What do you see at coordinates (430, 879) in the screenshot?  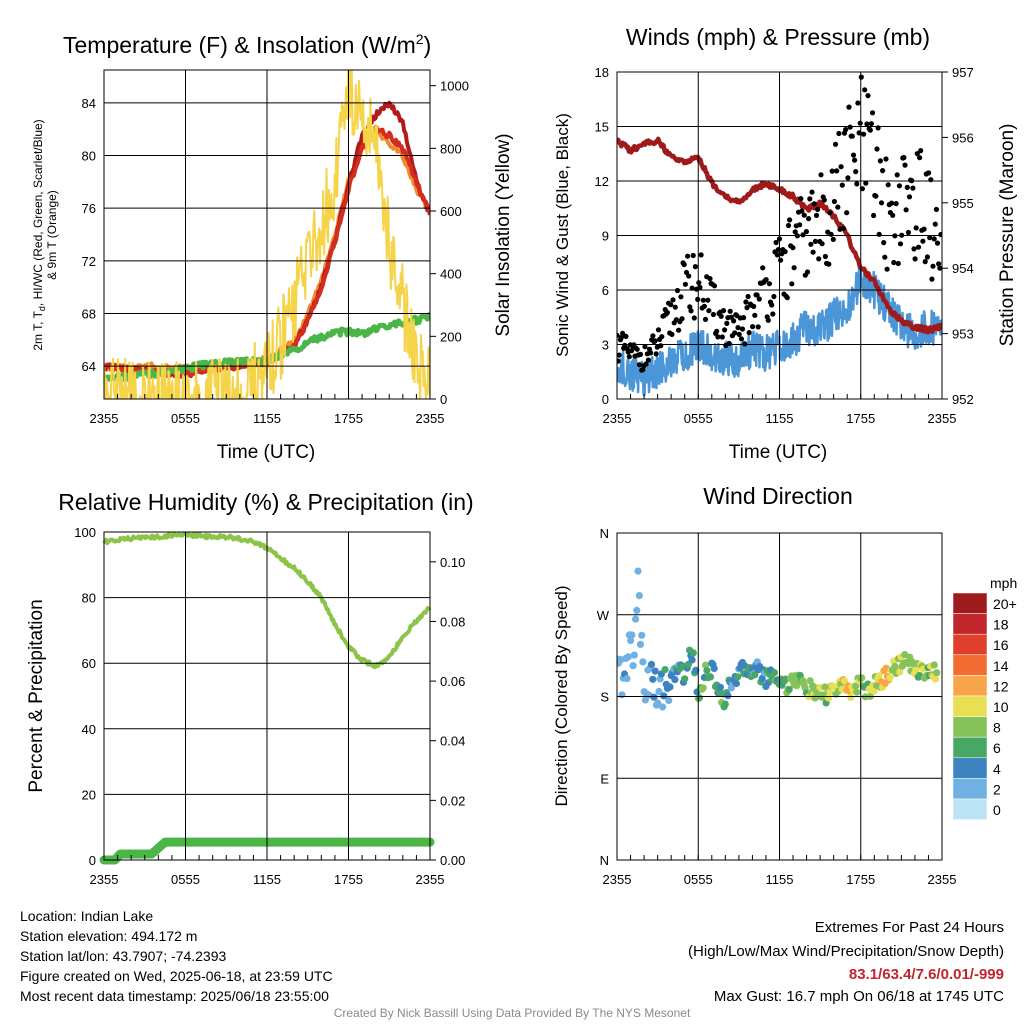 I see `humidity-xtick-label: 2355` at bounding box center [430, 879].